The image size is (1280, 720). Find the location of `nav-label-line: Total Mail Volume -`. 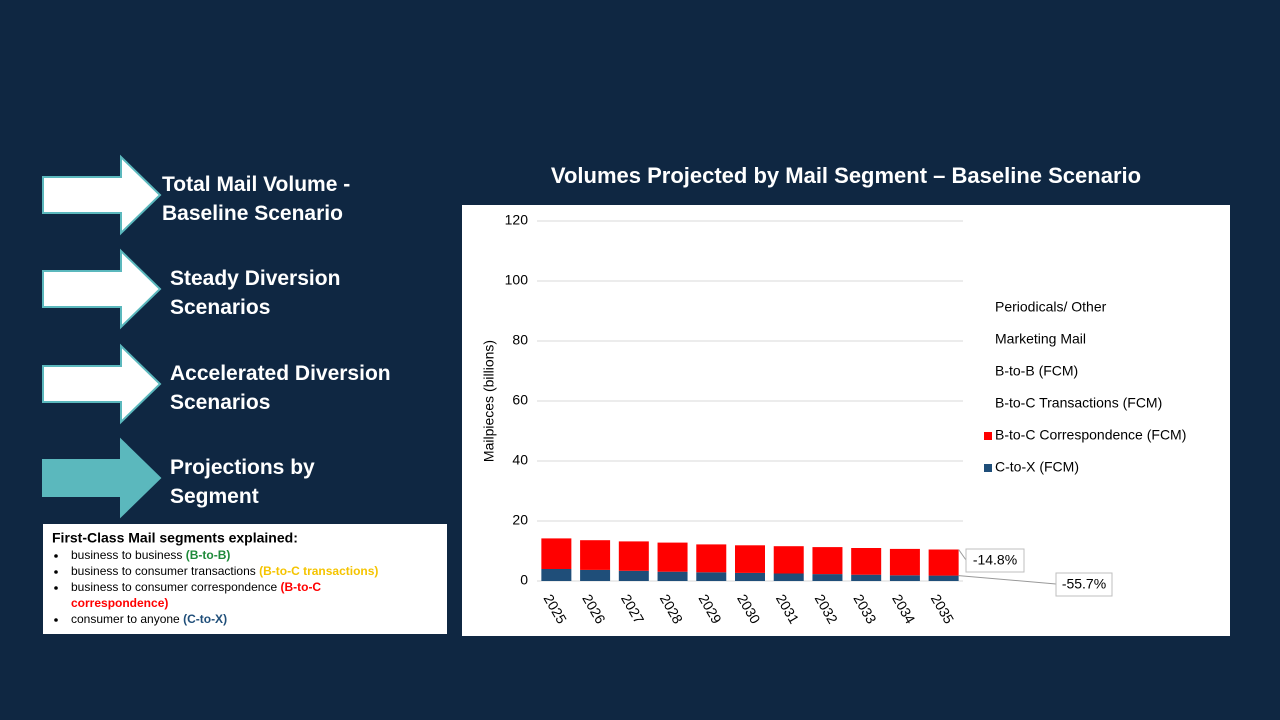

nav-label-line: Total Mail Volume - is located at coordinates (256, 184).